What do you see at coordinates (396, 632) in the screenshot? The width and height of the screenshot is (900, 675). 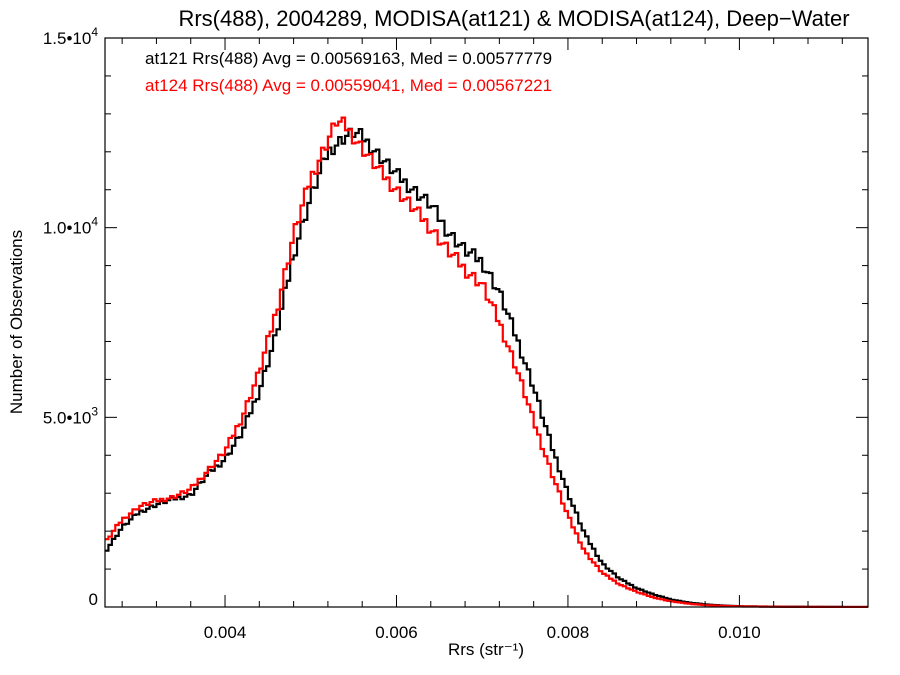 I see `x-tick-label: 0.006` at bounding box center [396, 632].